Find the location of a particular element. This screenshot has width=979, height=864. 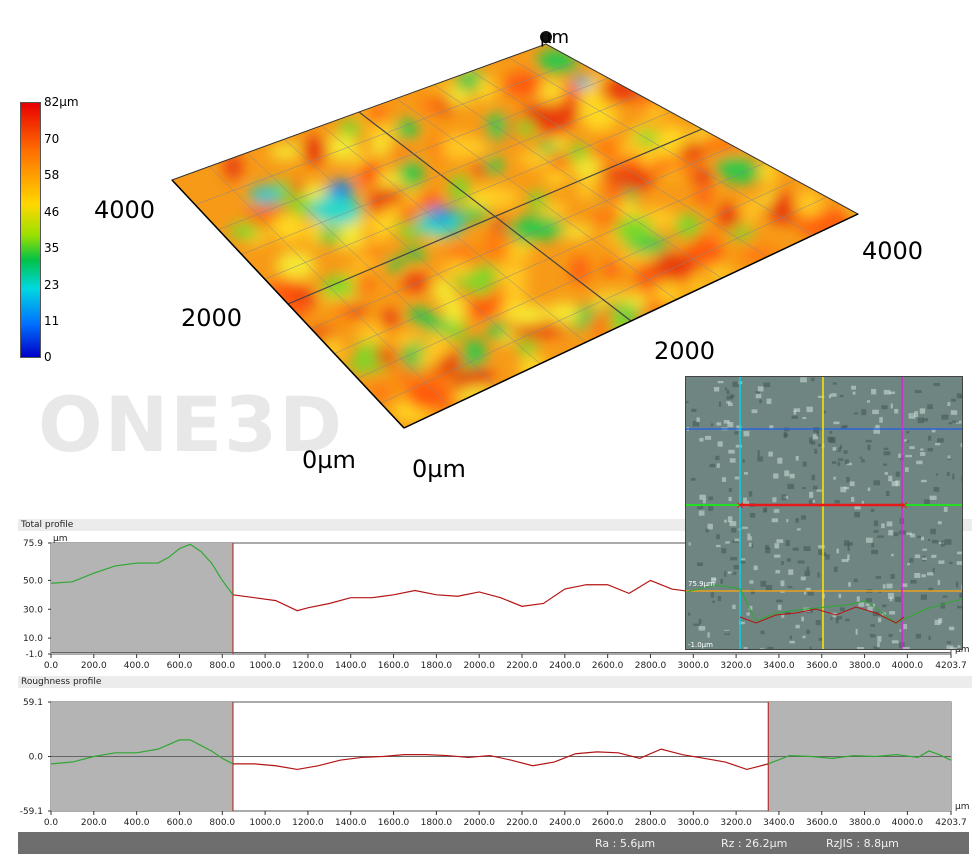

colorbar-tick: 58 is located at coordinates (52, 175).